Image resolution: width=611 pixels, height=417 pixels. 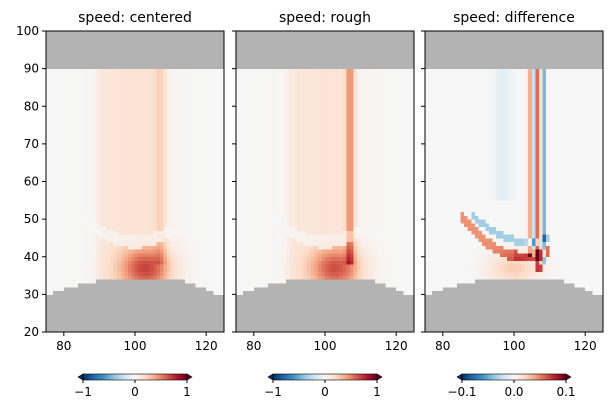 What do you see at coordinates (174, 377) in the screenshot?
I see `colorbar-swatch` at bounding box center [174, 377].